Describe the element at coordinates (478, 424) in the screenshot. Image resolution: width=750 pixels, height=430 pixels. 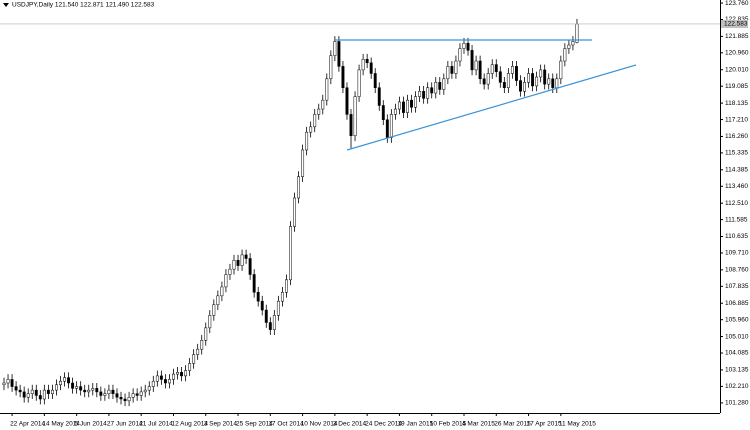
I see `x-tick-label: 4 Mar 2015` at that location.